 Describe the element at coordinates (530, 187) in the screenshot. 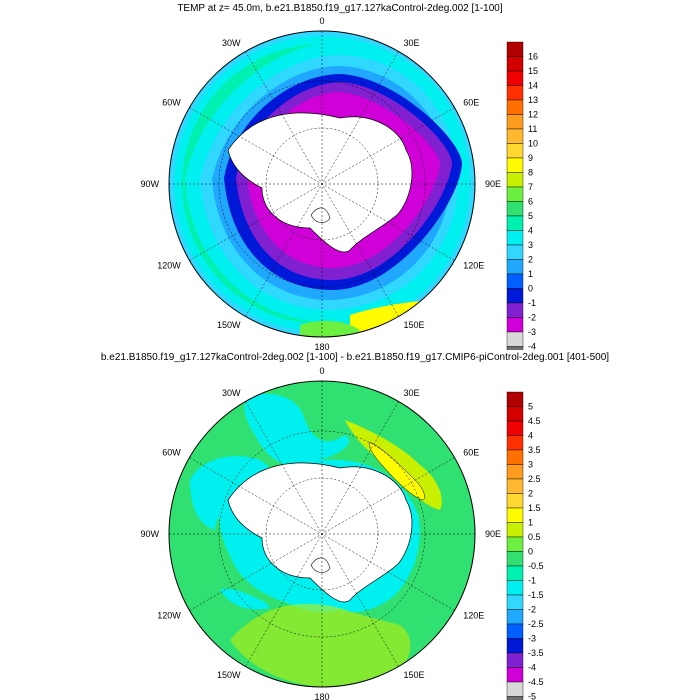

I see `colorbar-label: 7` at that location.